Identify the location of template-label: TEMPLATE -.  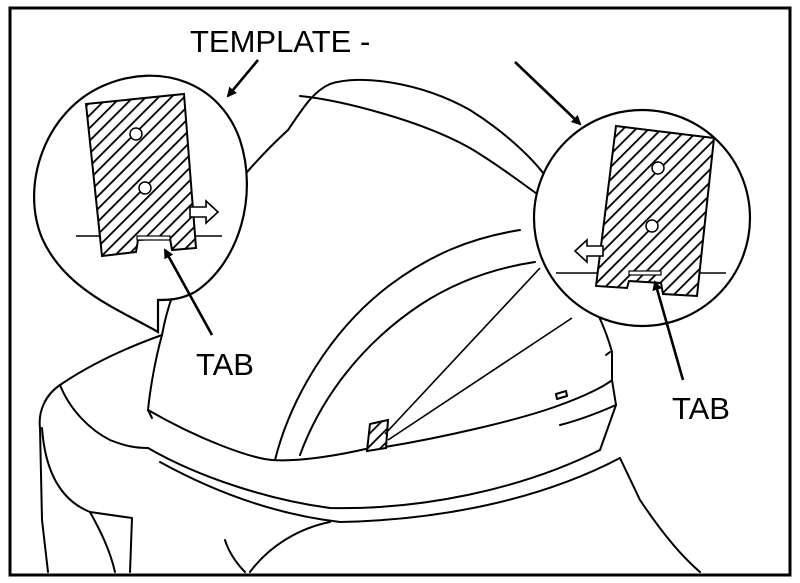
(280, 41).